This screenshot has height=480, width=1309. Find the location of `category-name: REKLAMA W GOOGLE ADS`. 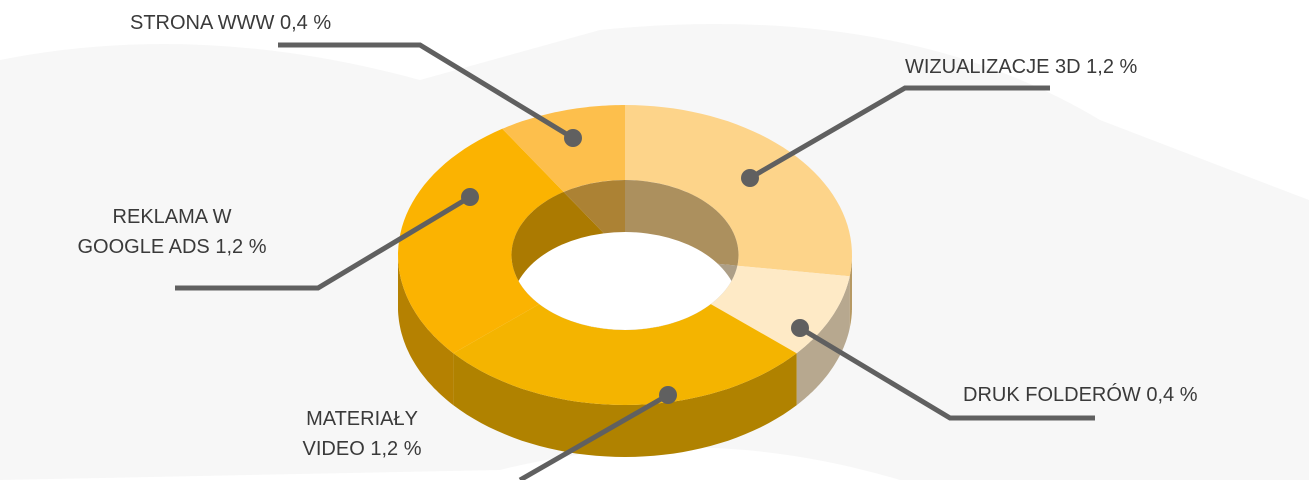

category-name: REKLAMA W GOOGLE ADS is located at coordinates (154, 232).